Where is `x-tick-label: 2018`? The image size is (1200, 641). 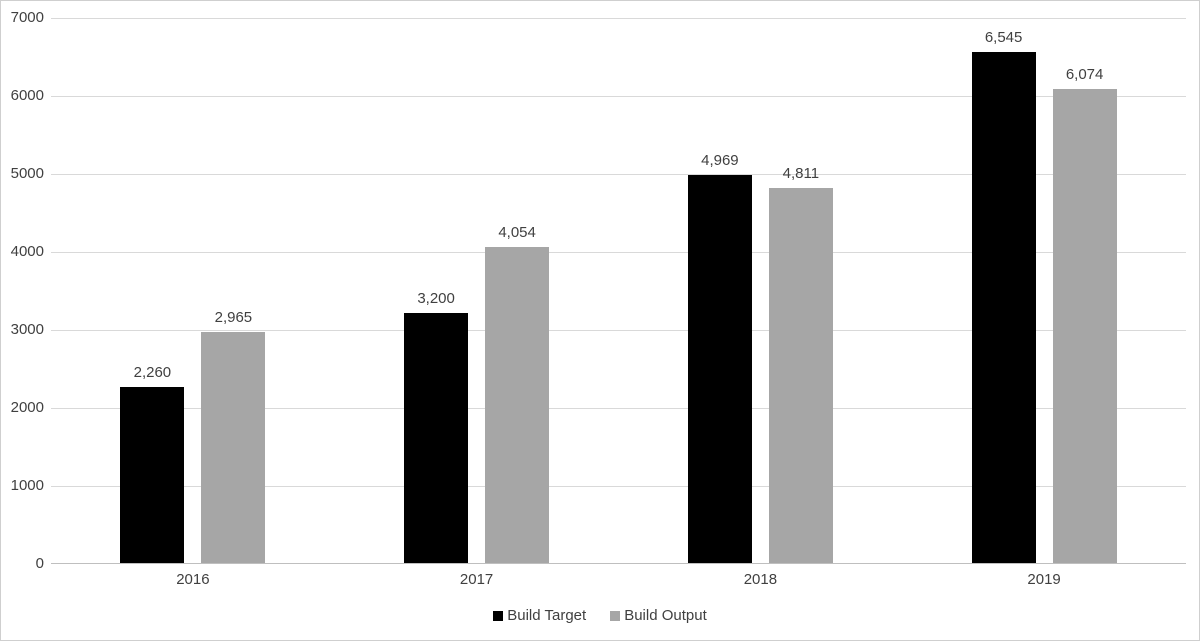 x-tick-label: 2018 is located at coordinates (760, 579).